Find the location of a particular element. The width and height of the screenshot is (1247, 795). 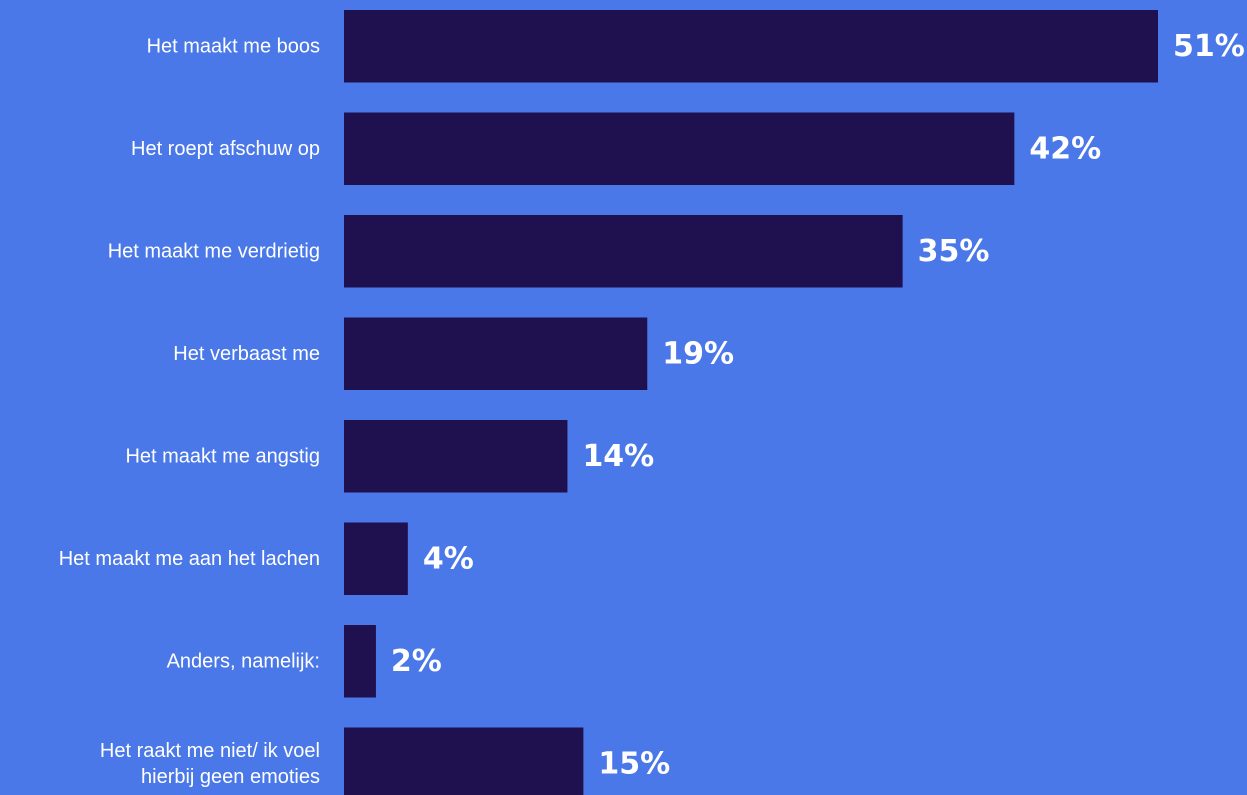

value-label: 14% is located at coordinates (618, 456).